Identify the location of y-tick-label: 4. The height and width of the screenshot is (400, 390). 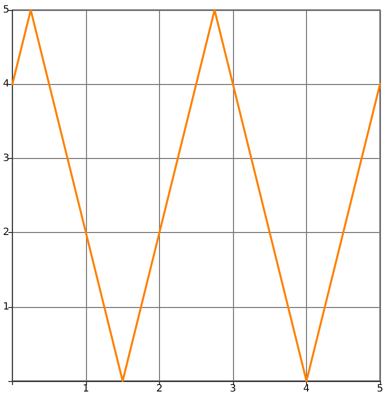
(6, 84).